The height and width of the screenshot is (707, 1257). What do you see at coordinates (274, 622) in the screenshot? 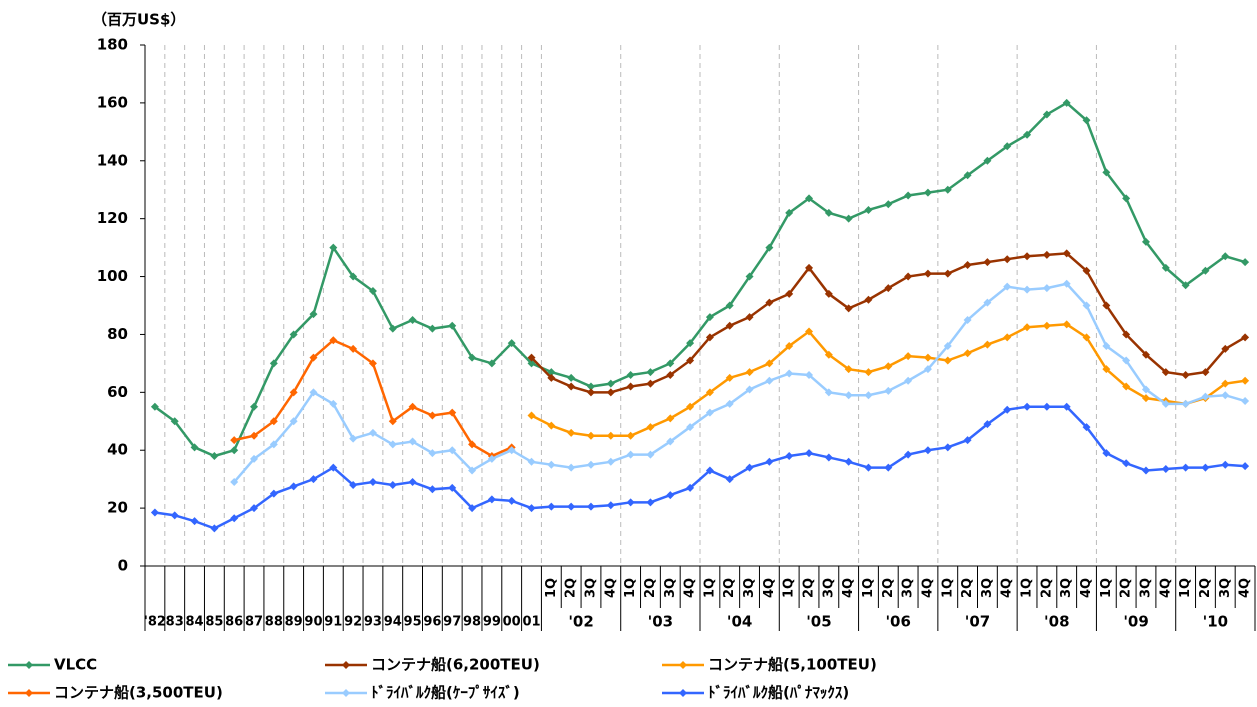
I see `x-tick-label: 88` at bounding box center [274, 622].